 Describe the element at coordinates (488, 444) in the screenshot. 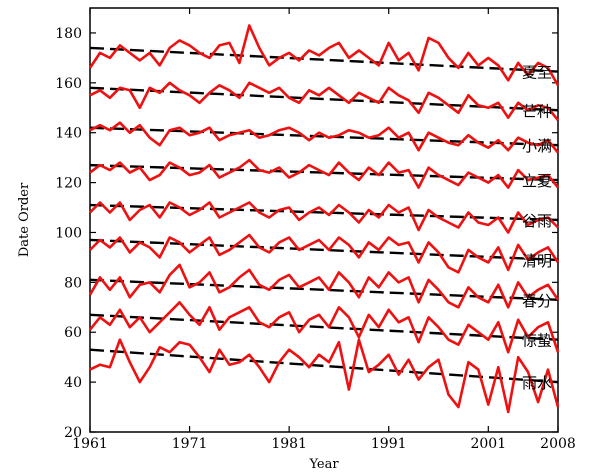

I see `x-tick-label: 2001` at that location.